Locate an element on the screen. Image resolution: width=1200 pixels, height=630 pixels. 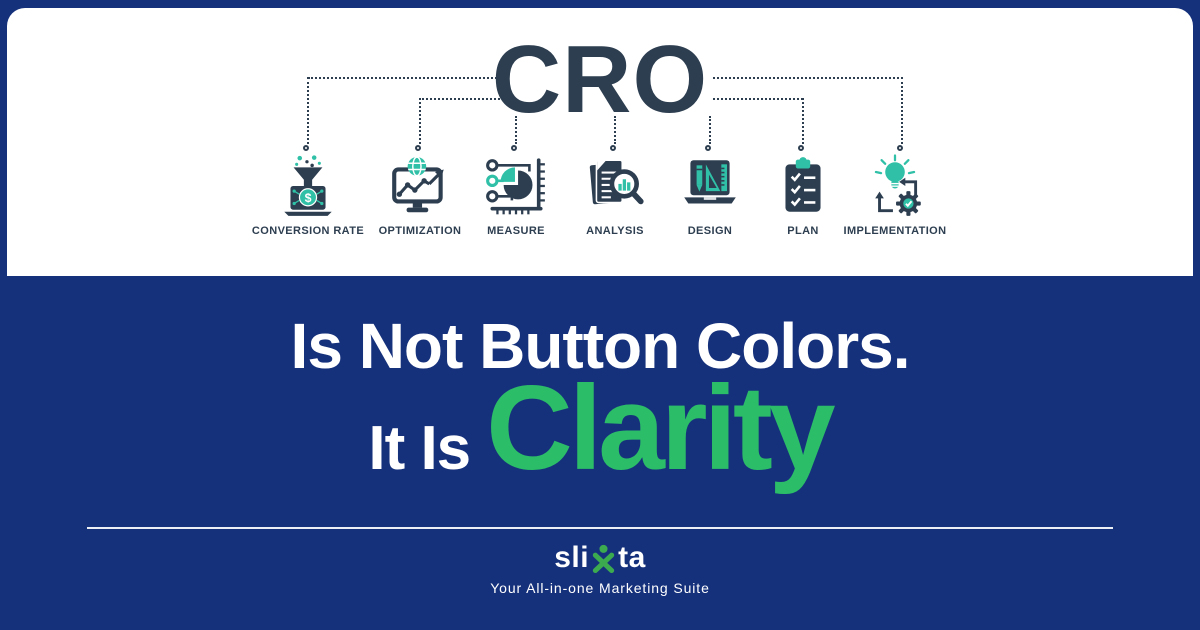
connector-inner-left-v is located at coordinates (420, 121).